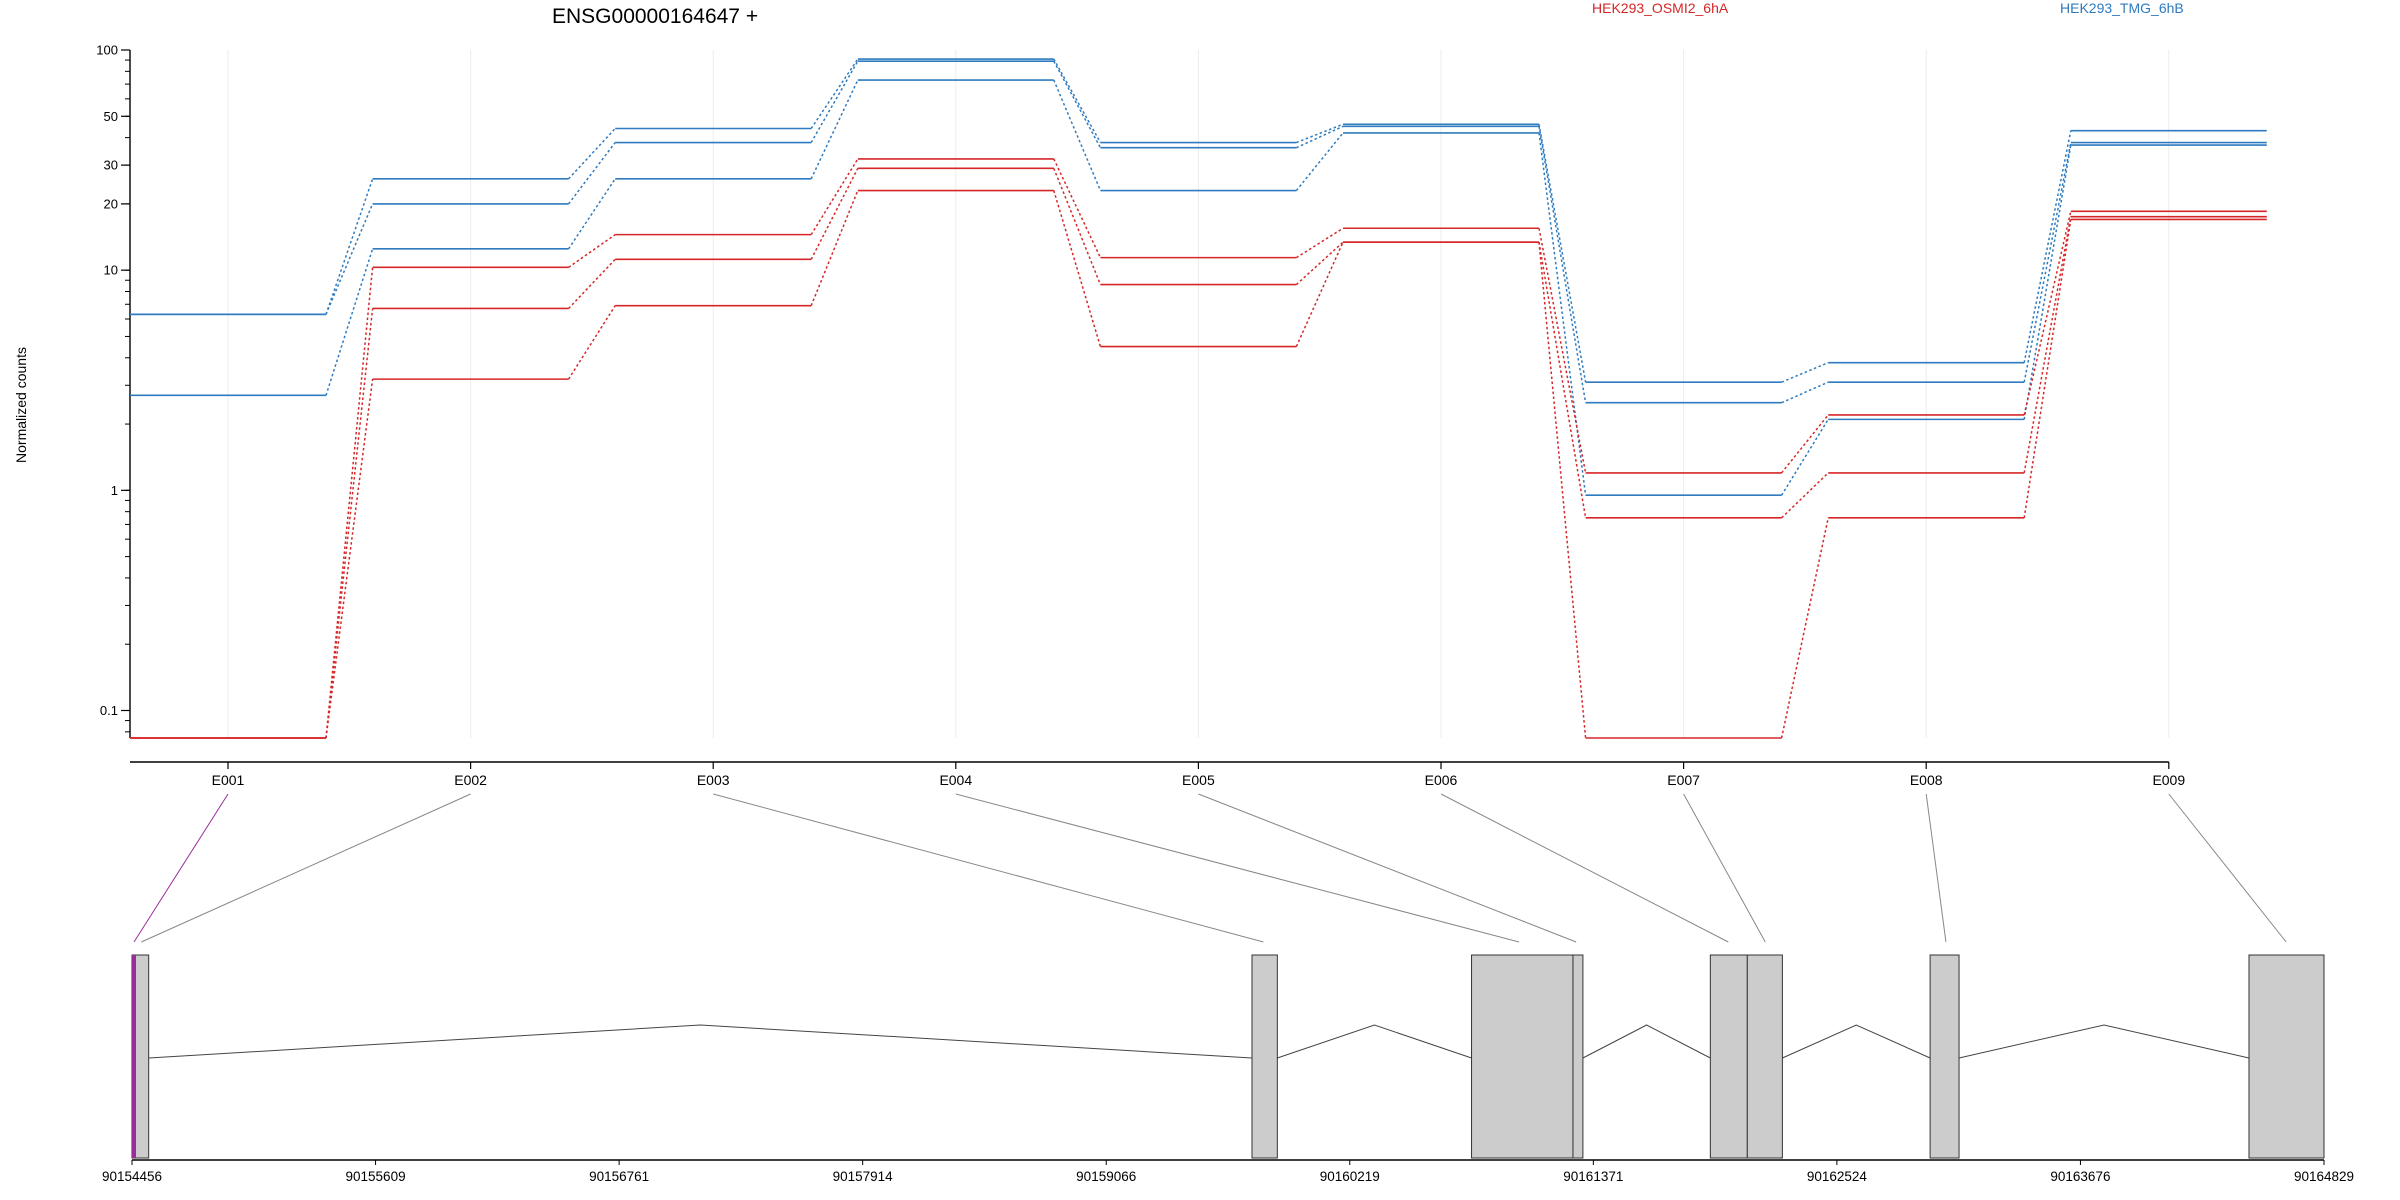 Image resolution: width=2400 pixels, height=1200 pixels. What do you see at coordinates (134, 1056) in the screenshot?
I see `highlighted-exon-marker` at bounding box center [134, 1056].